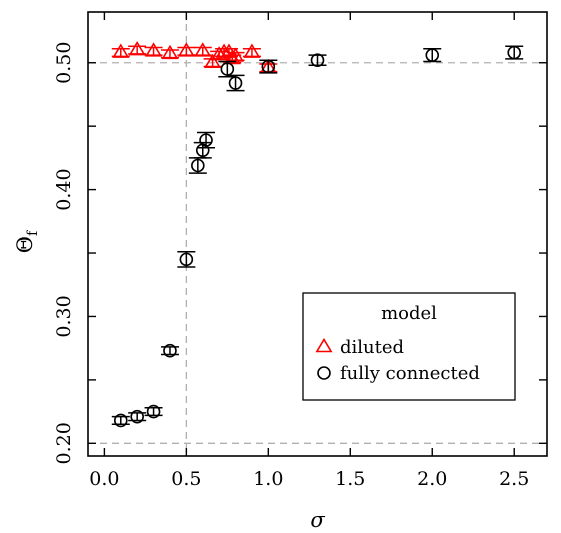 Image resolution: width=561 pixels, height=533 pixels. I want to click on legend: model diluted fully connected, so click(409, 346).